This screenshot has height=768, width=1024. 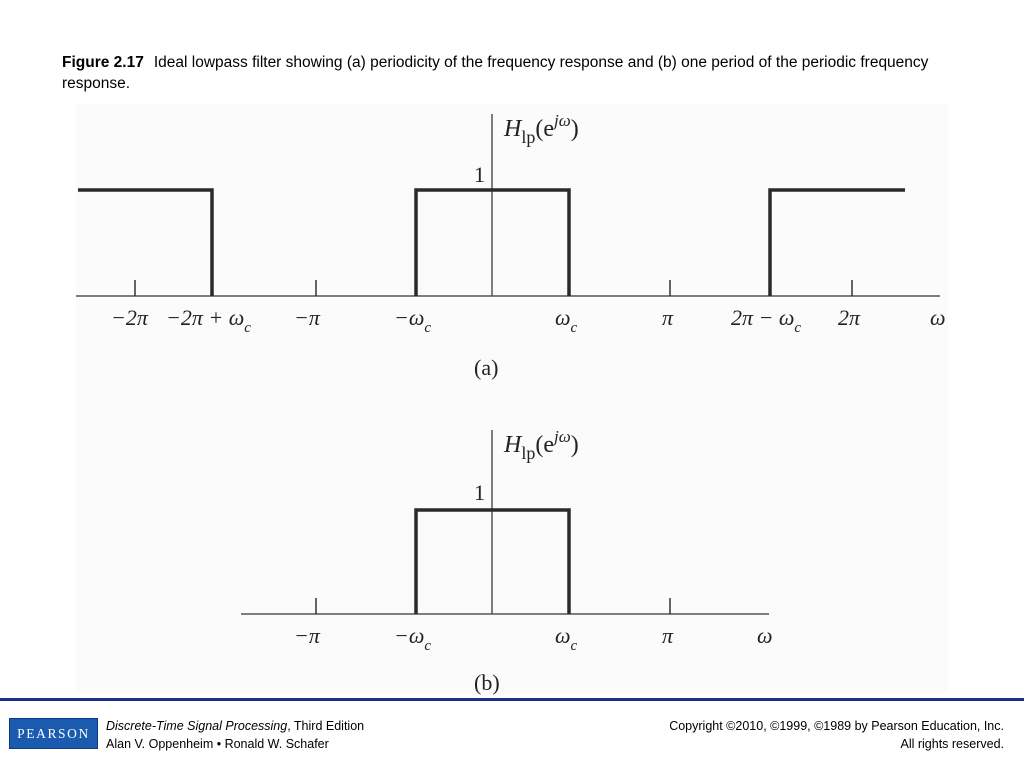 What do you see at coordinates (130, 317) in the screenshot?
I see `panel-a-tick-label: −2π` at bounding box center [130, 317].